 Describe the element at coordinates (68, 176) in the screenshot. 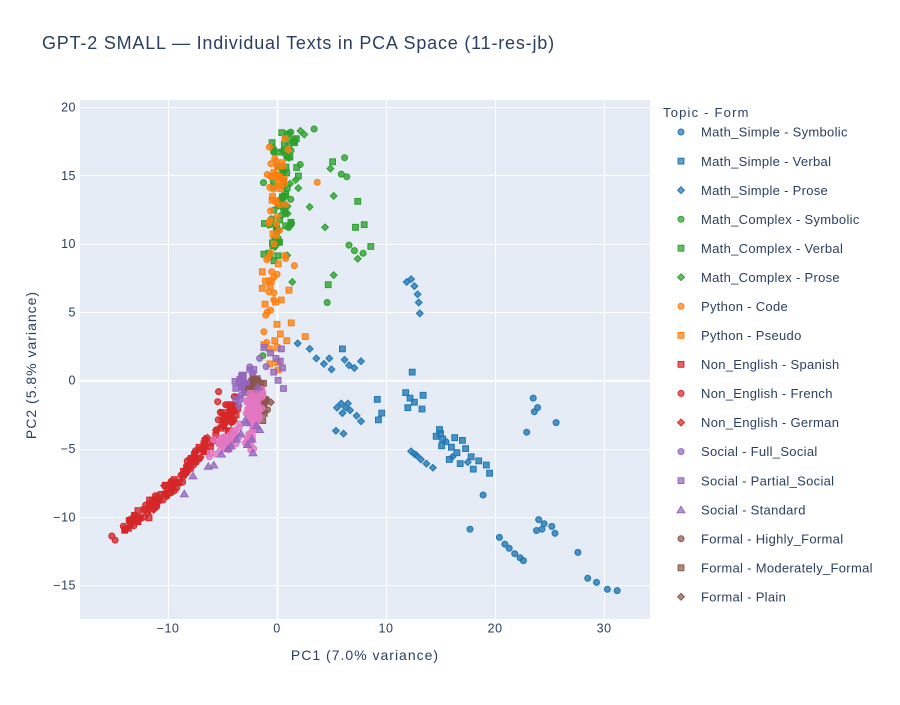

I see `svg-text: 15` at that location.